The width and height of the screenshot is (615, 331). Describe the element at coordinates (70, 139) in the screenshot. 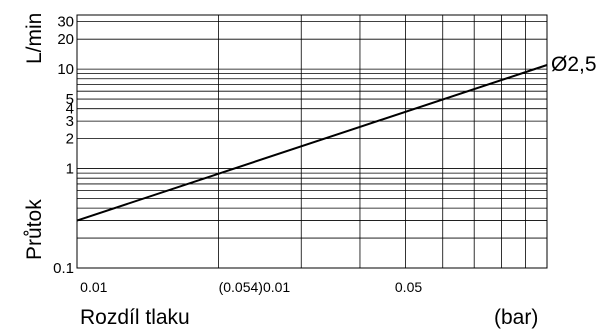

I see `y-tick-label: 2` at that location.